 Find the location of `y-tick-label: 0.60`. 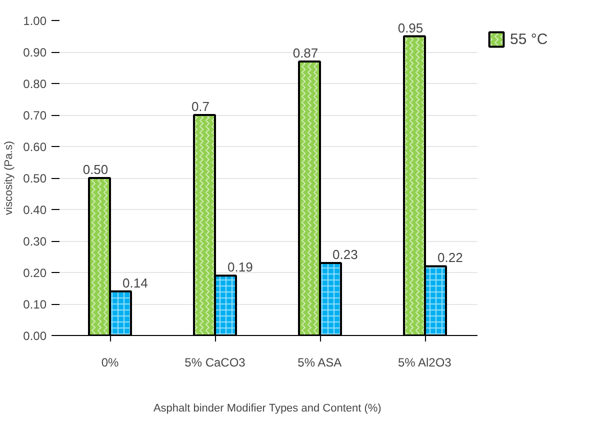

y-tick-label: 0.60 is located at coordinates (35, 147).